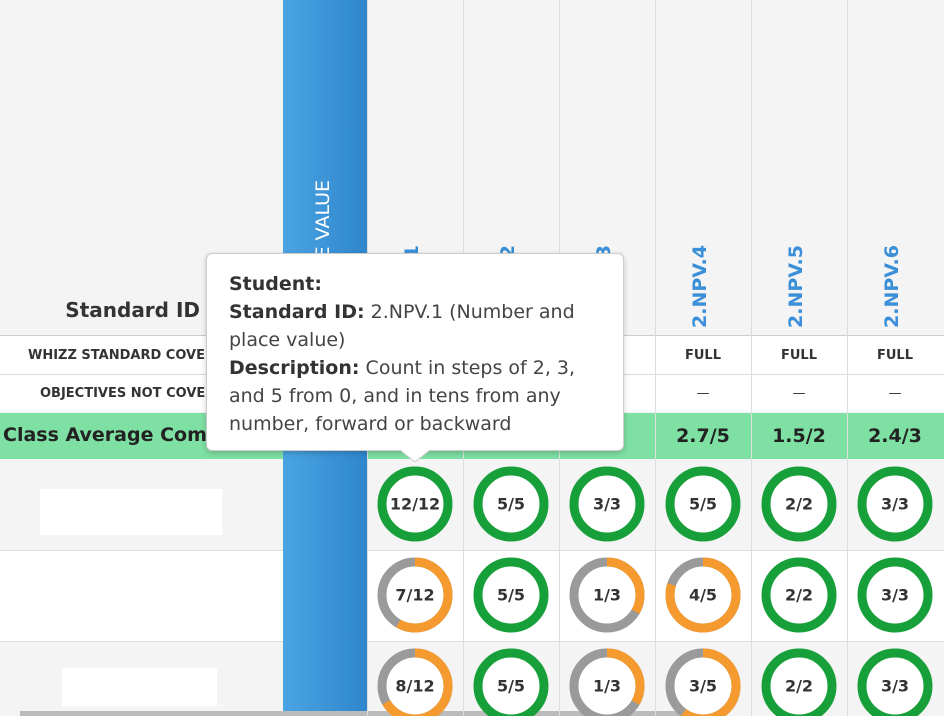  What do you see at coordinates (402, 326) in the screenshot?
I see `tooltip-standard: 2.NPV.1 (Number and place value)` at bounding box center [402, 326].